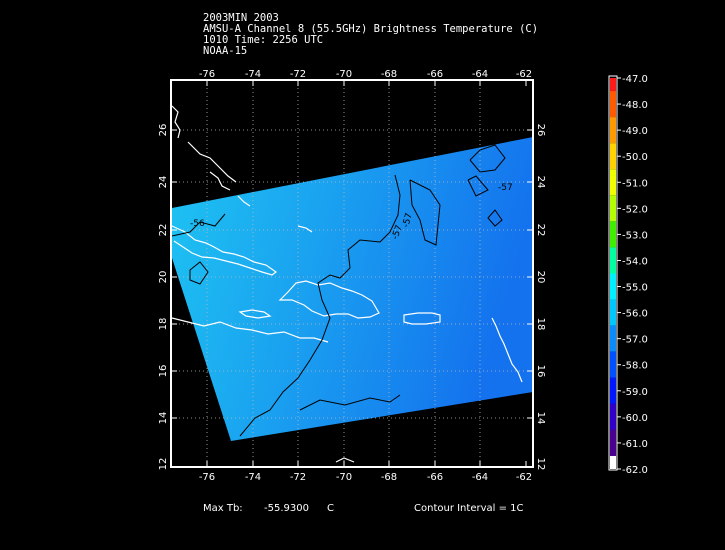 The image size is (725, 550). What do you see at coordinates (635, 79) in the screenshot?
I see `colorbar-label: -47.0` at bounding box center [635, 79].